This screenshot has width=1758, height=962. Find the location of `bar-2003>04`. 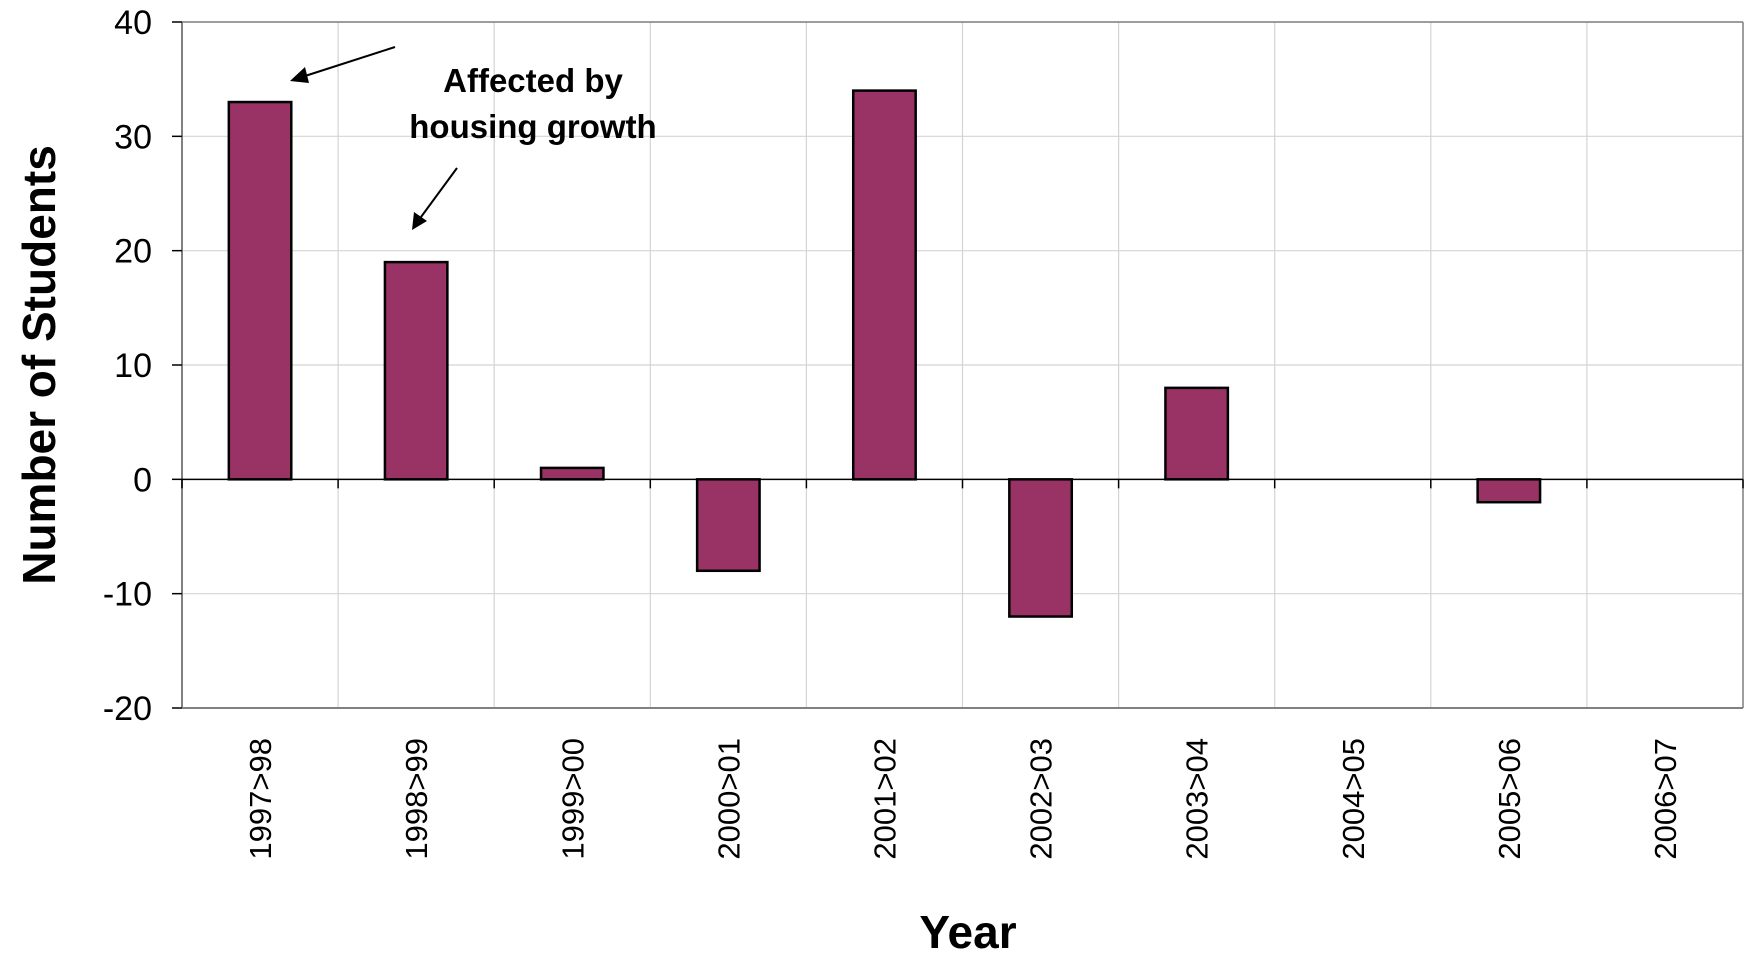

bar-2003>04 is located at coordinates (1197, 433).